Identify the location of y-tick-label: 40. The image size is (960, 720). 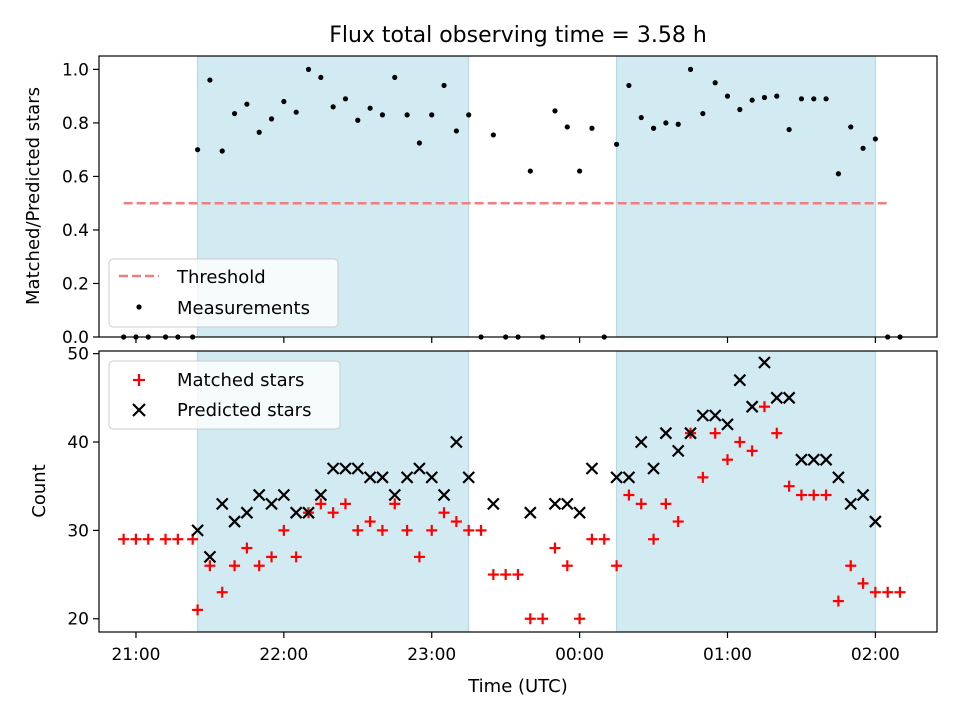
(78, 443).